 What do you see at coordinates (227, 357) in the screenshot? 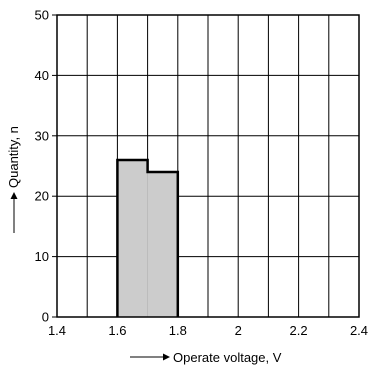
I see `x-axis-label: Operate voltage, V` at bounding box center [227, 357].